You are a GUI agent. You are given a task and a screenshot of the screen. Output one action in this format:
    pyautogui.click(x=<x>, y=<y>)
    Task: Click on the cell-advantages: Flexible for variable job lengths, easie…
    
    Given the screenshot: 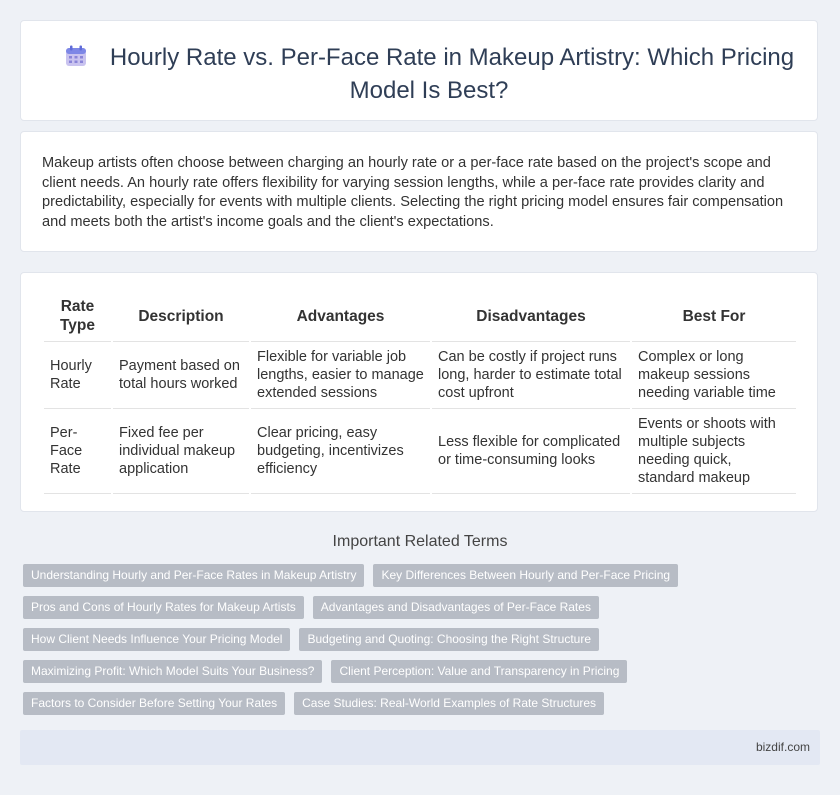 What is the action you would take?
    pyautogui.click(x=340, y=375)
    